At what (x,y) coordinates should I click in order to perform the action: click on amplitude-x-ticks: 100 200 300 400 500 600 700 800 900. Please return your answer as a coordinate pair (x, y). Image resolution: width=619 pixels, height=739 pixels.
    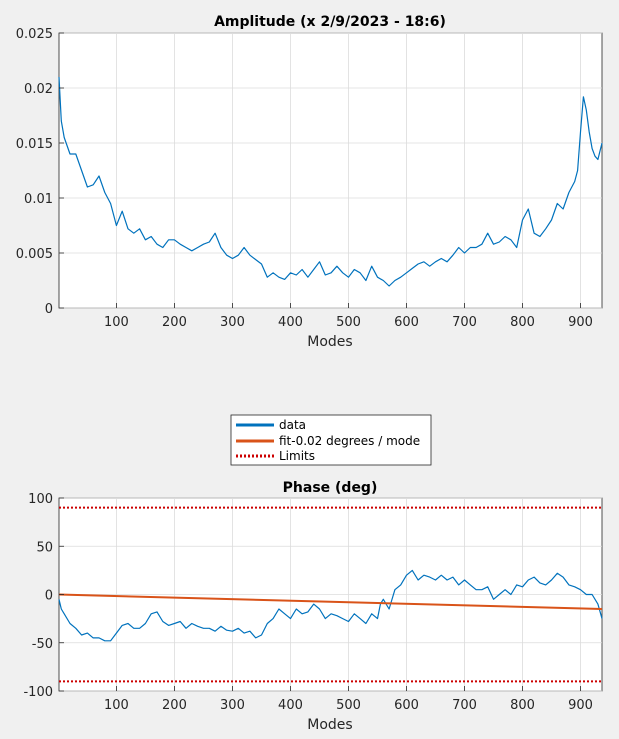
    Looking at the image, I should click on (348, 316).